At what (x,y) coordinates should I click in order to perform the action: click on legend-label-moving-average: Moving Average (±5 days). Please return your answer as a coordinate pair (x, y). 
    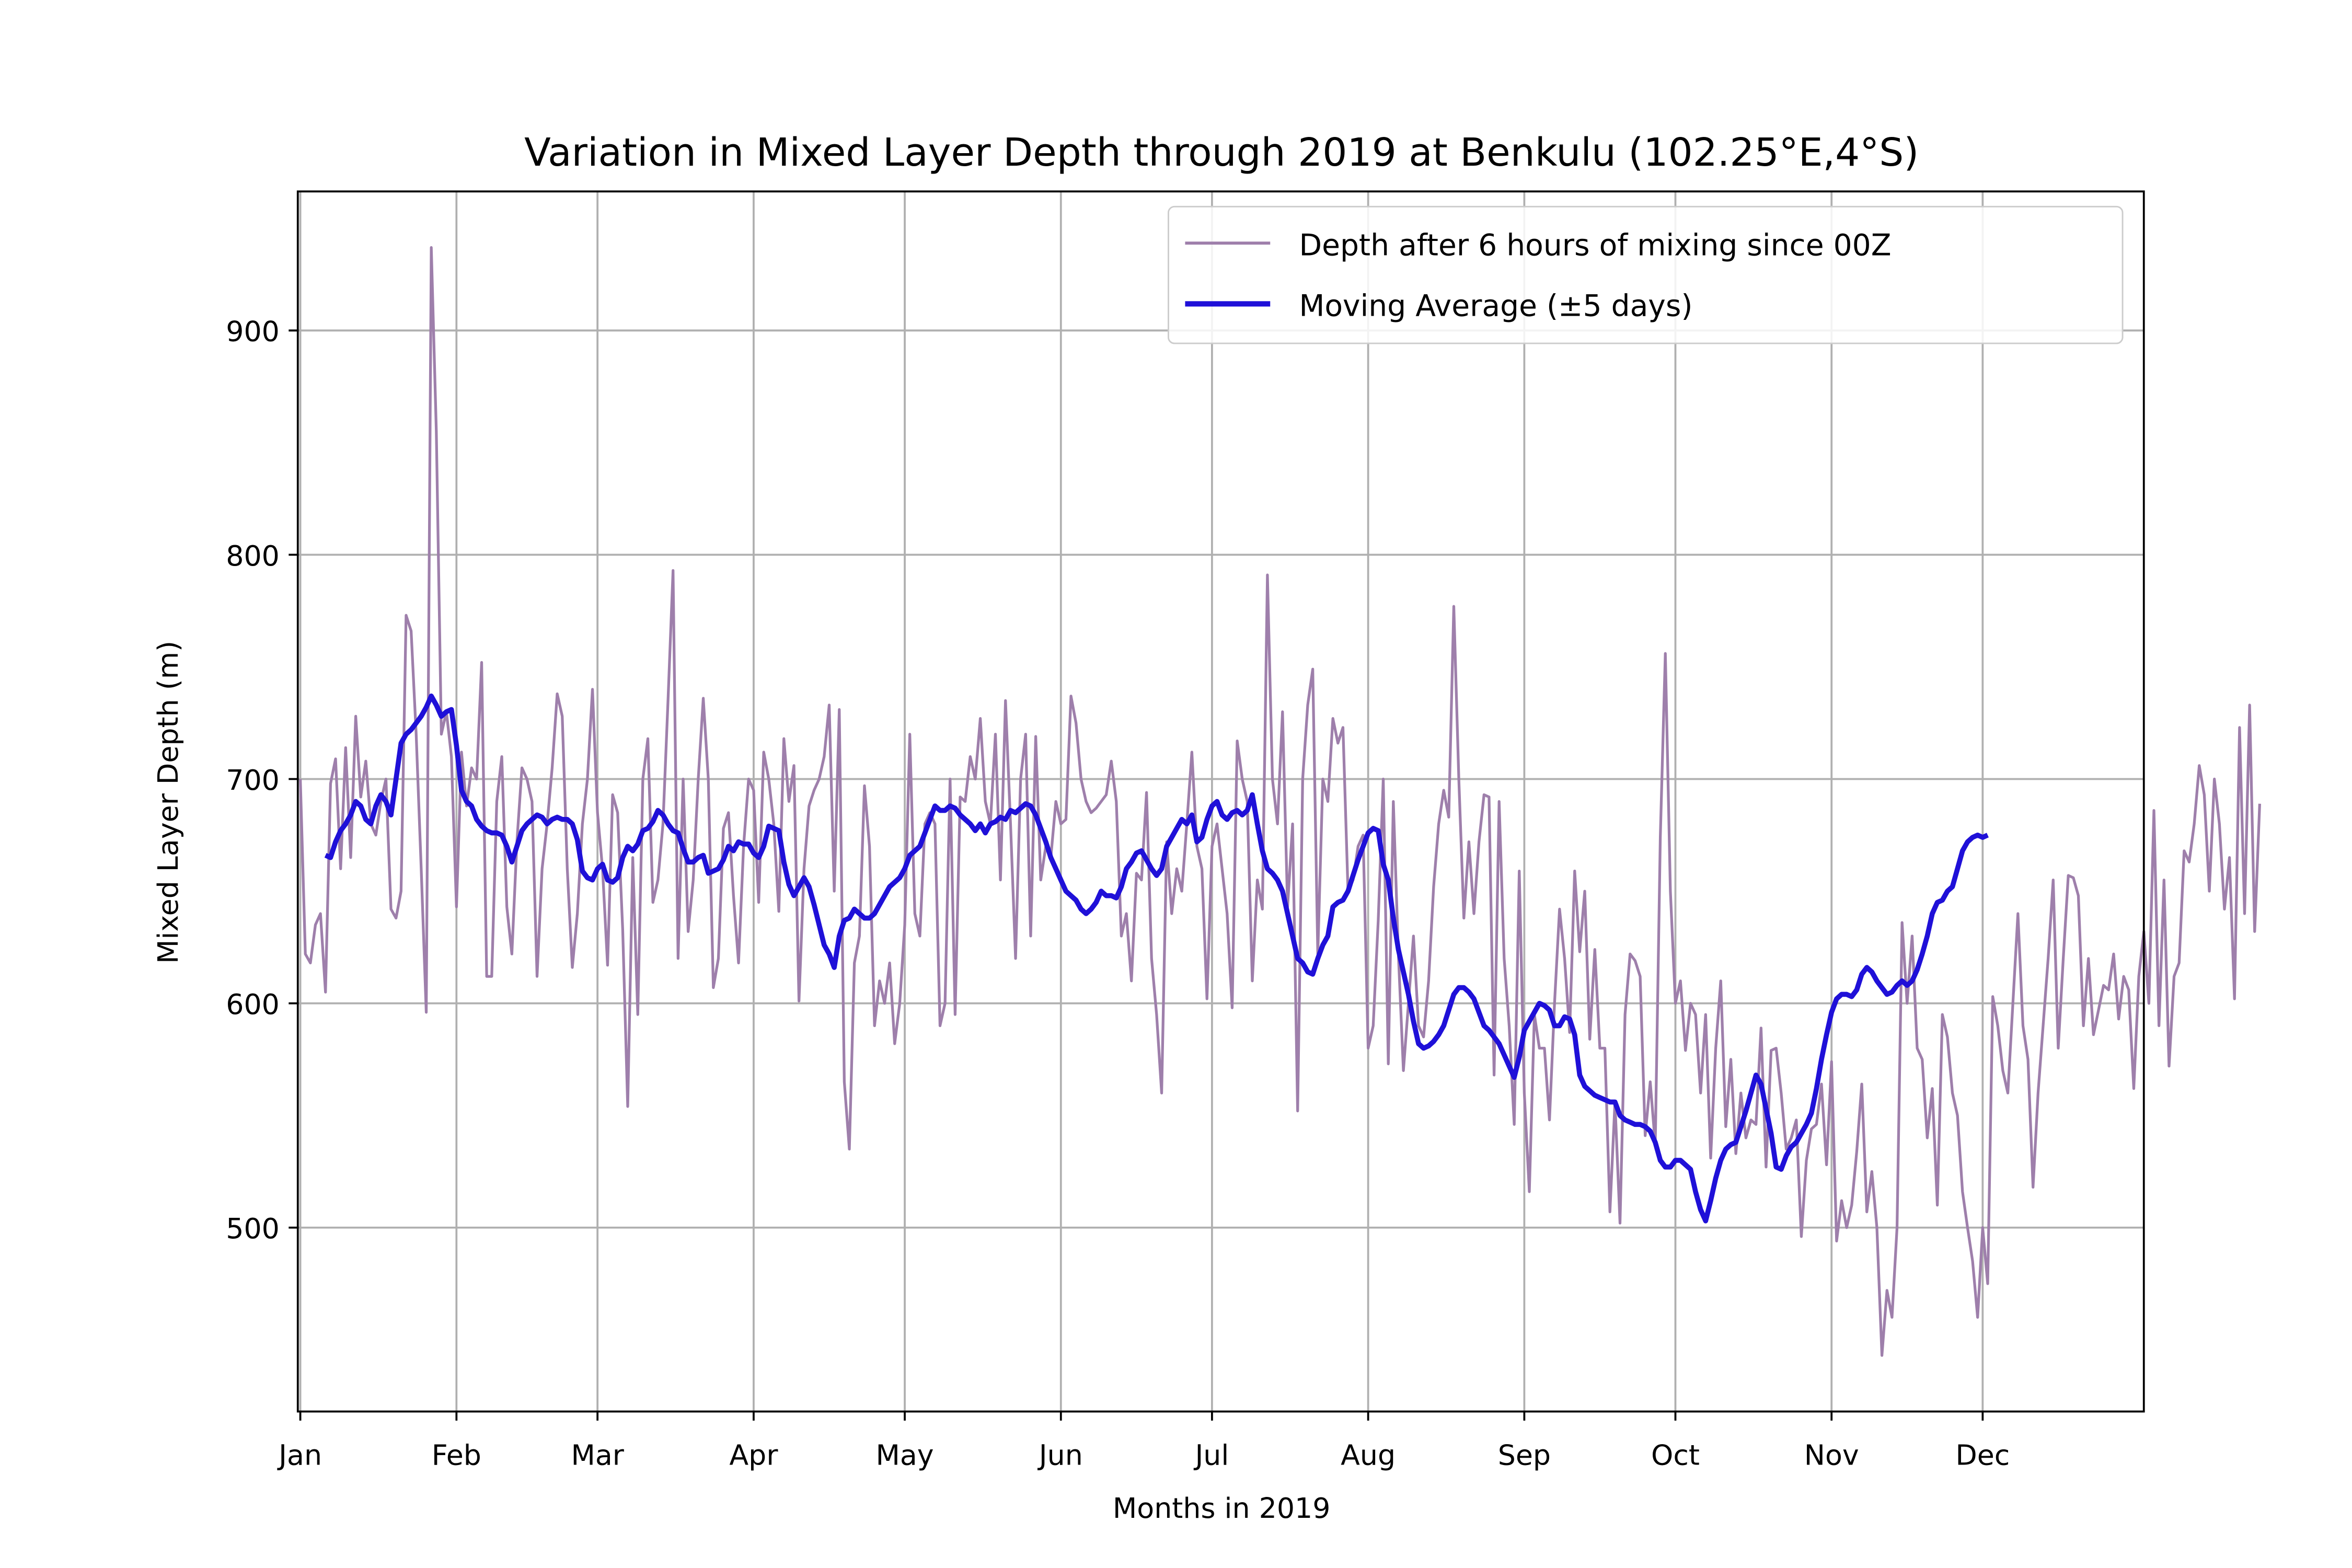
    Looking at the image, I should click on (1495, 306).